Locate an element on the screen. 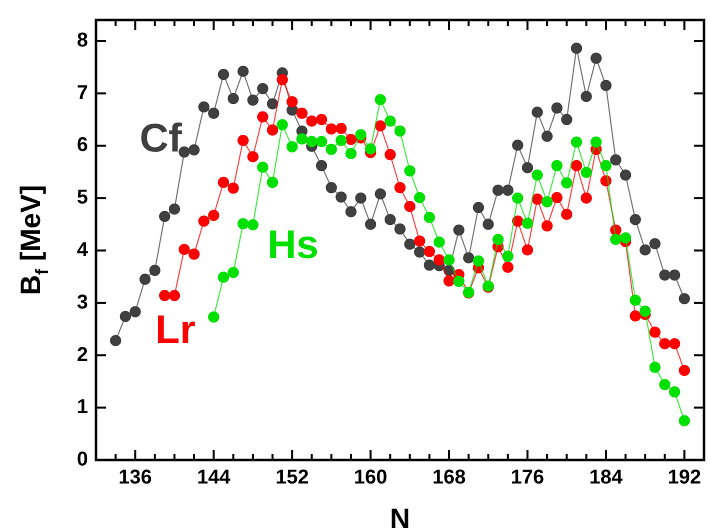 The width and height of the screenshot is (711, 532). y-tick-label: 1 is located at coordinates (82, 407).